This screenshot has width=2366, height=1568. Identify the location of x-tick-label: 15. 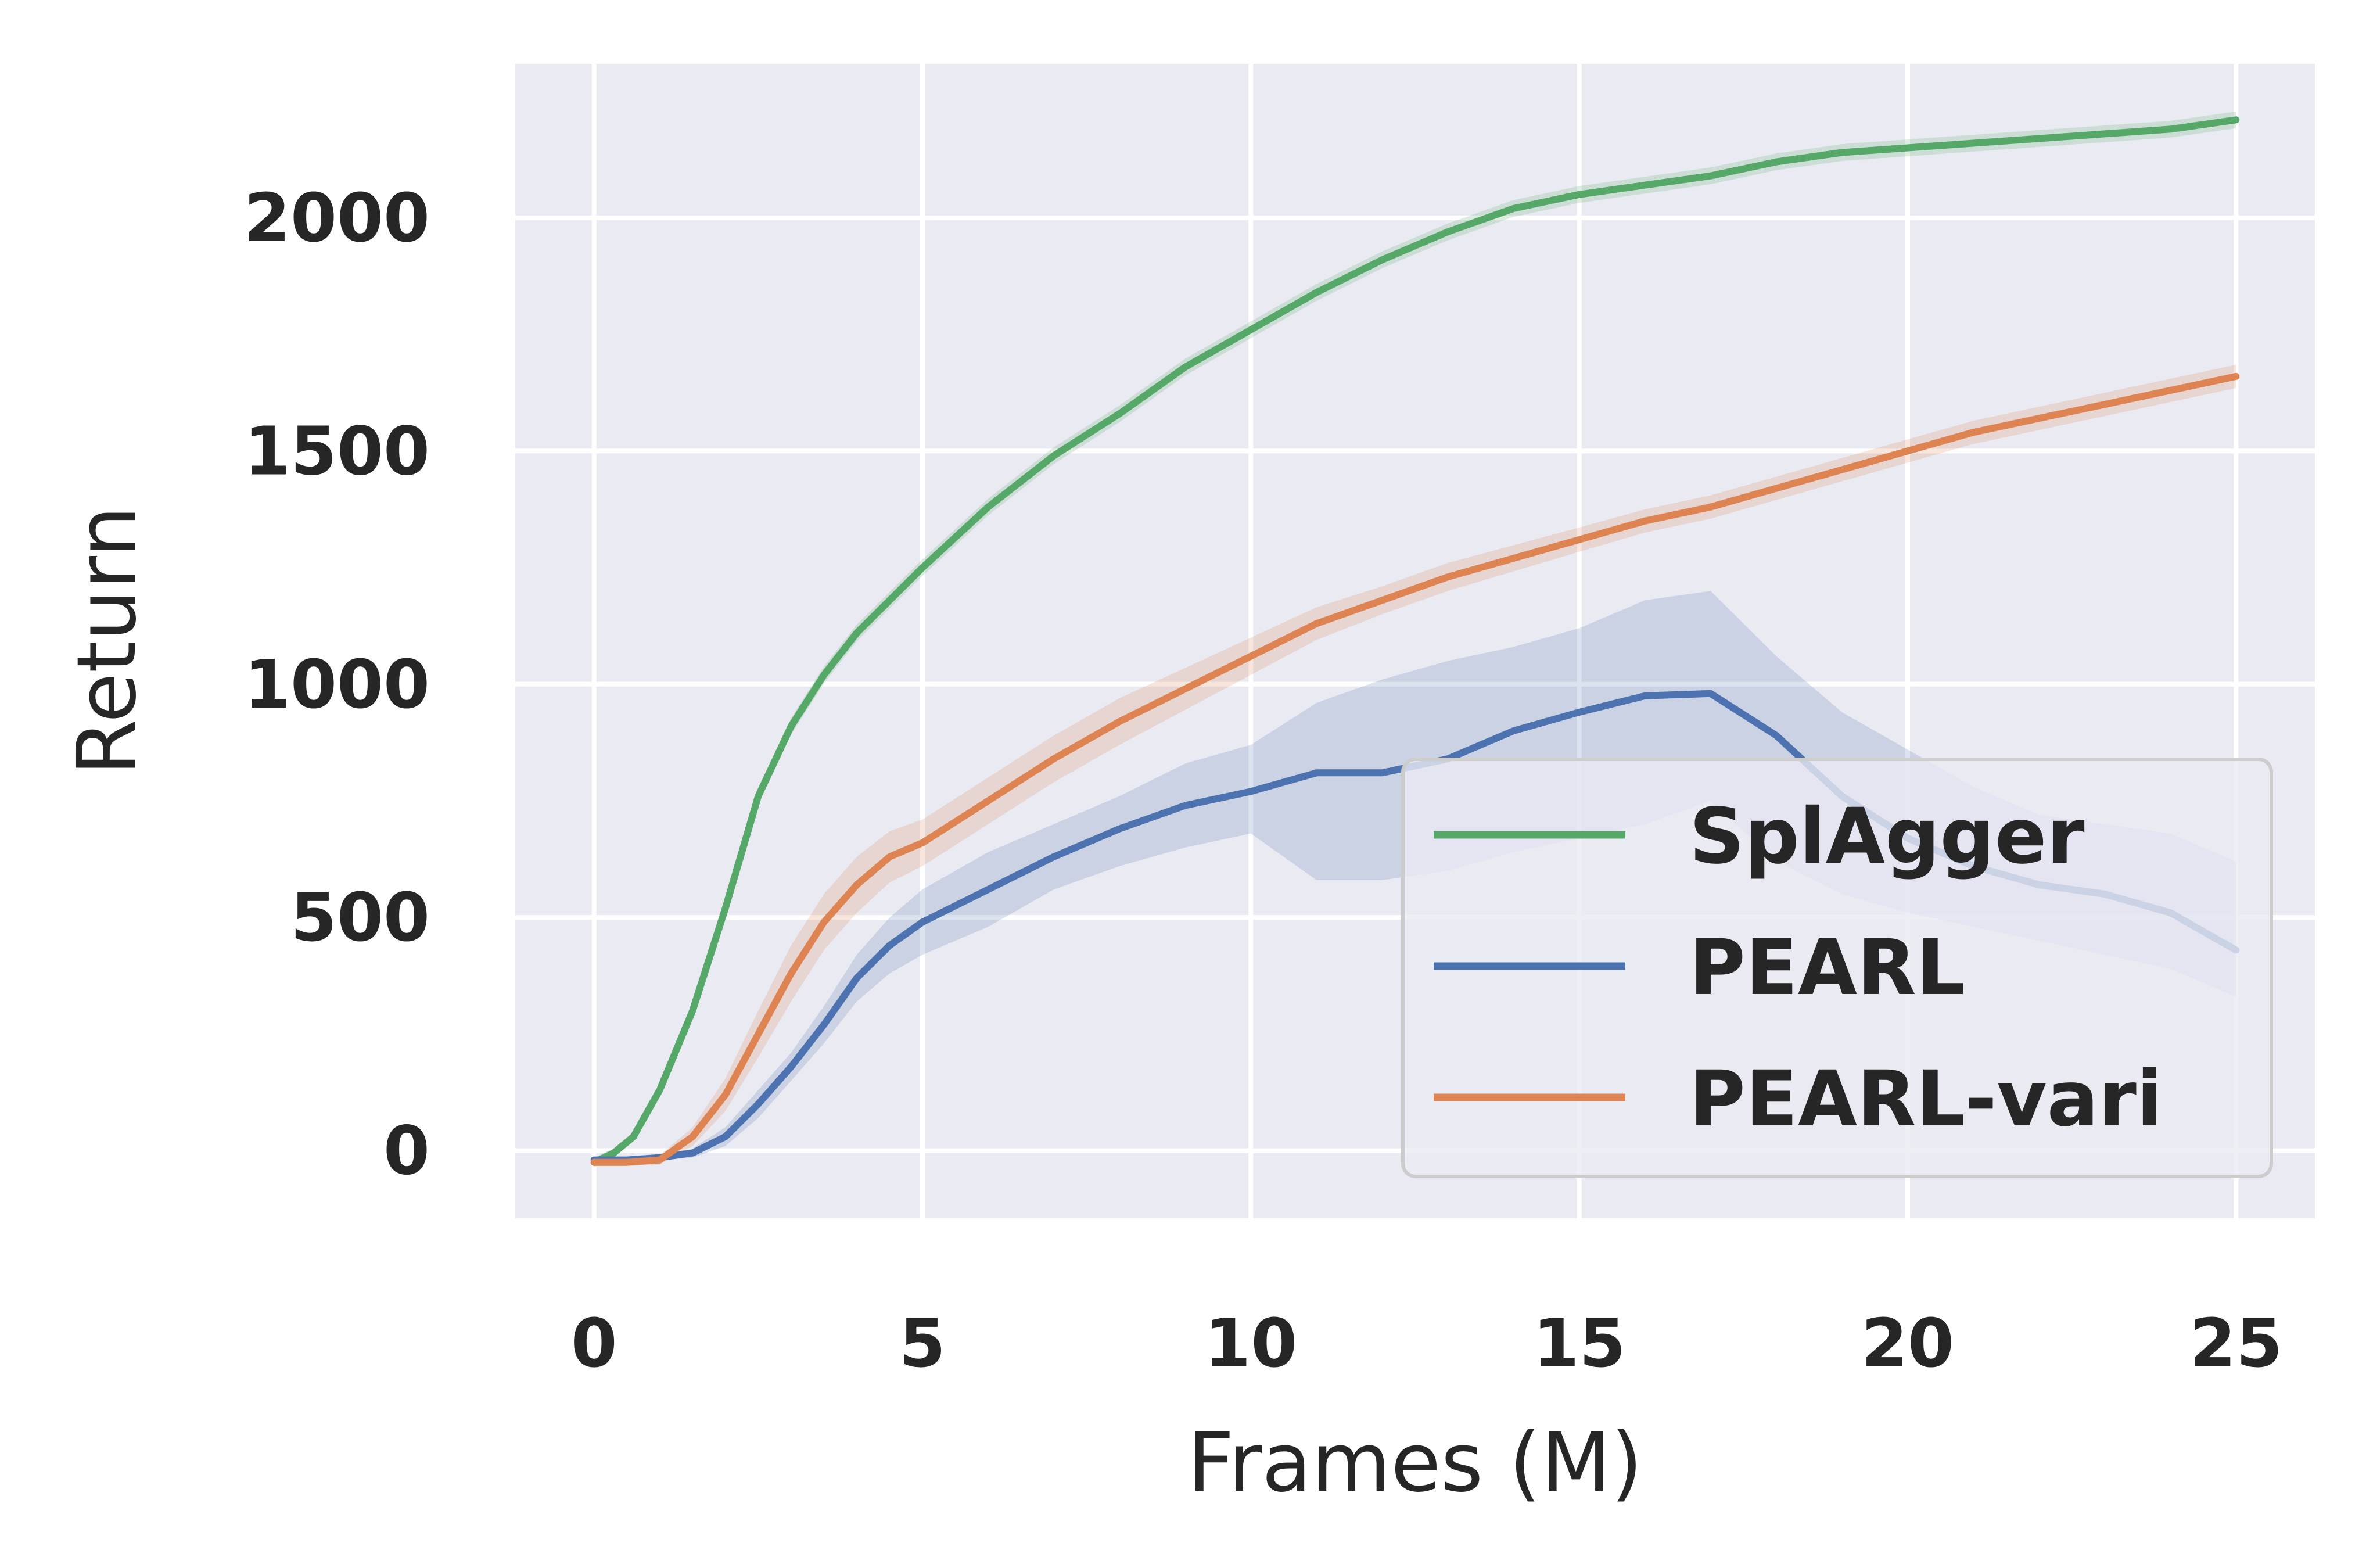
(1579, 1344).